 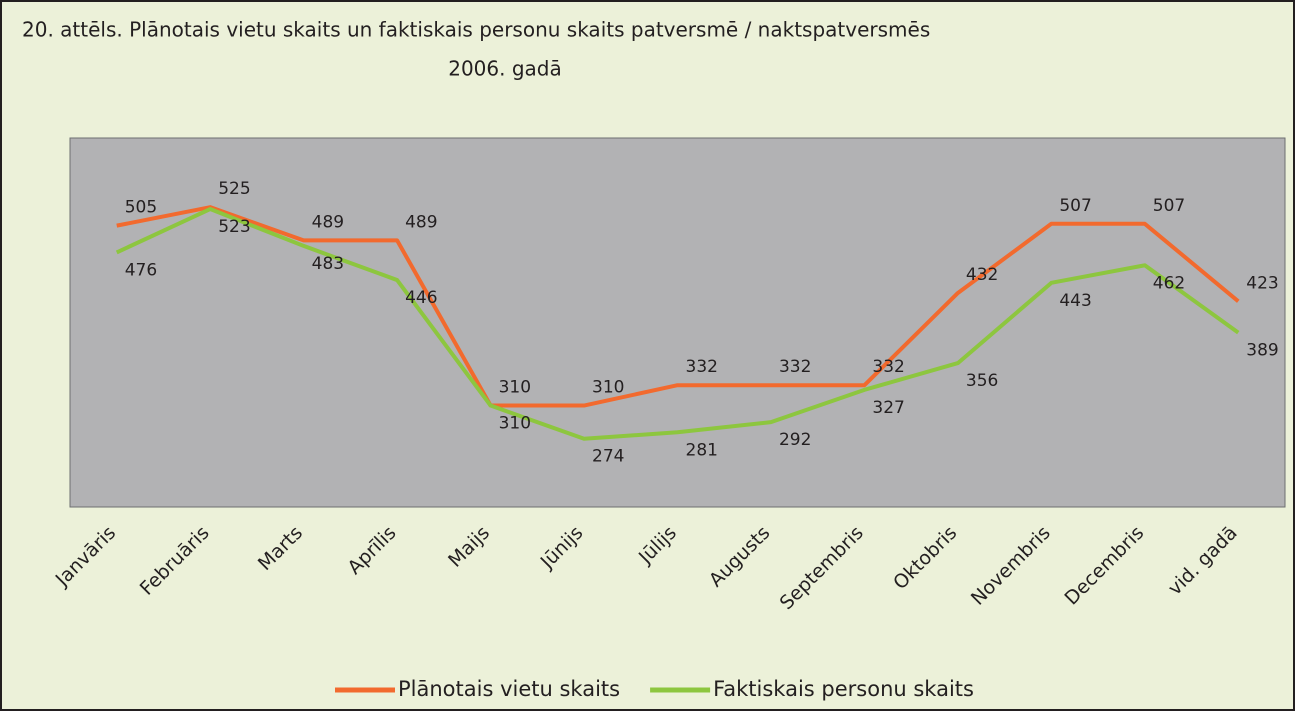 I want to click on data-label: 292, so click(x=795, y=440).